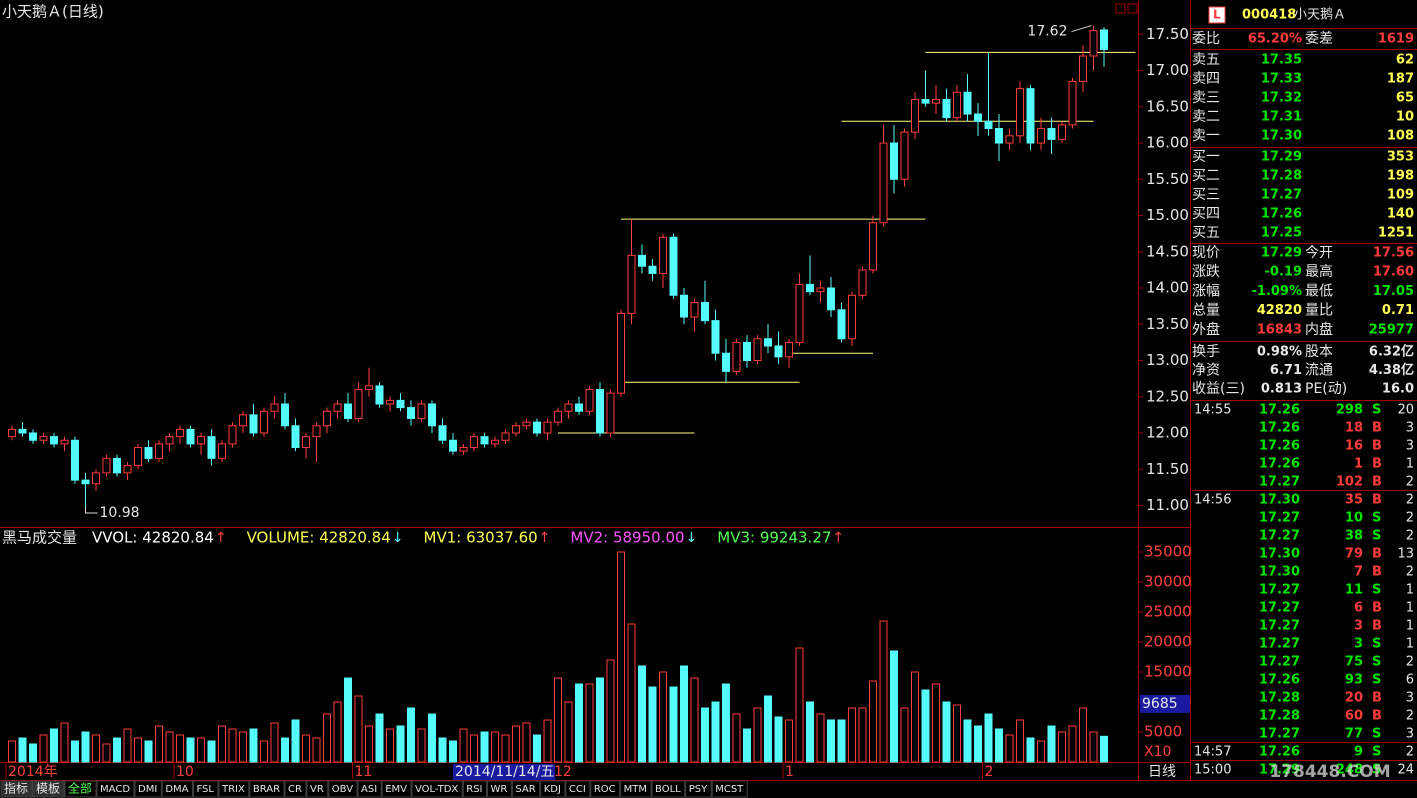 Image resolution: width=1417 pixels, height=798 pixels. Describe the element at coordinates (53, 12) in the screenshot. I see `chart-title: 小天鹅Ａ(日线)` at that location.